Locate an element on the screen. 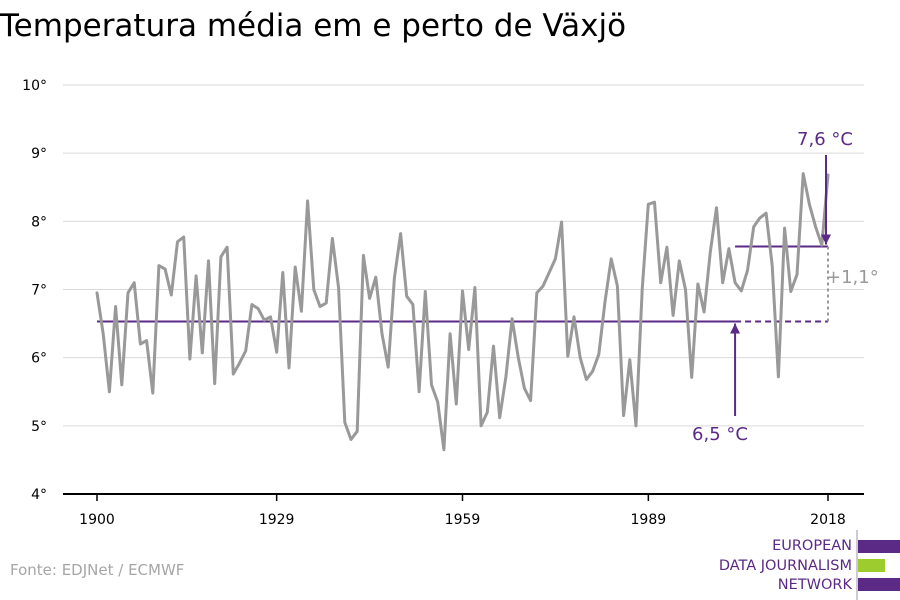 Image resolution: width=900 pixels, height=600 pixels. y-tick-label-7: 7° is located at coordinates (39, 291).